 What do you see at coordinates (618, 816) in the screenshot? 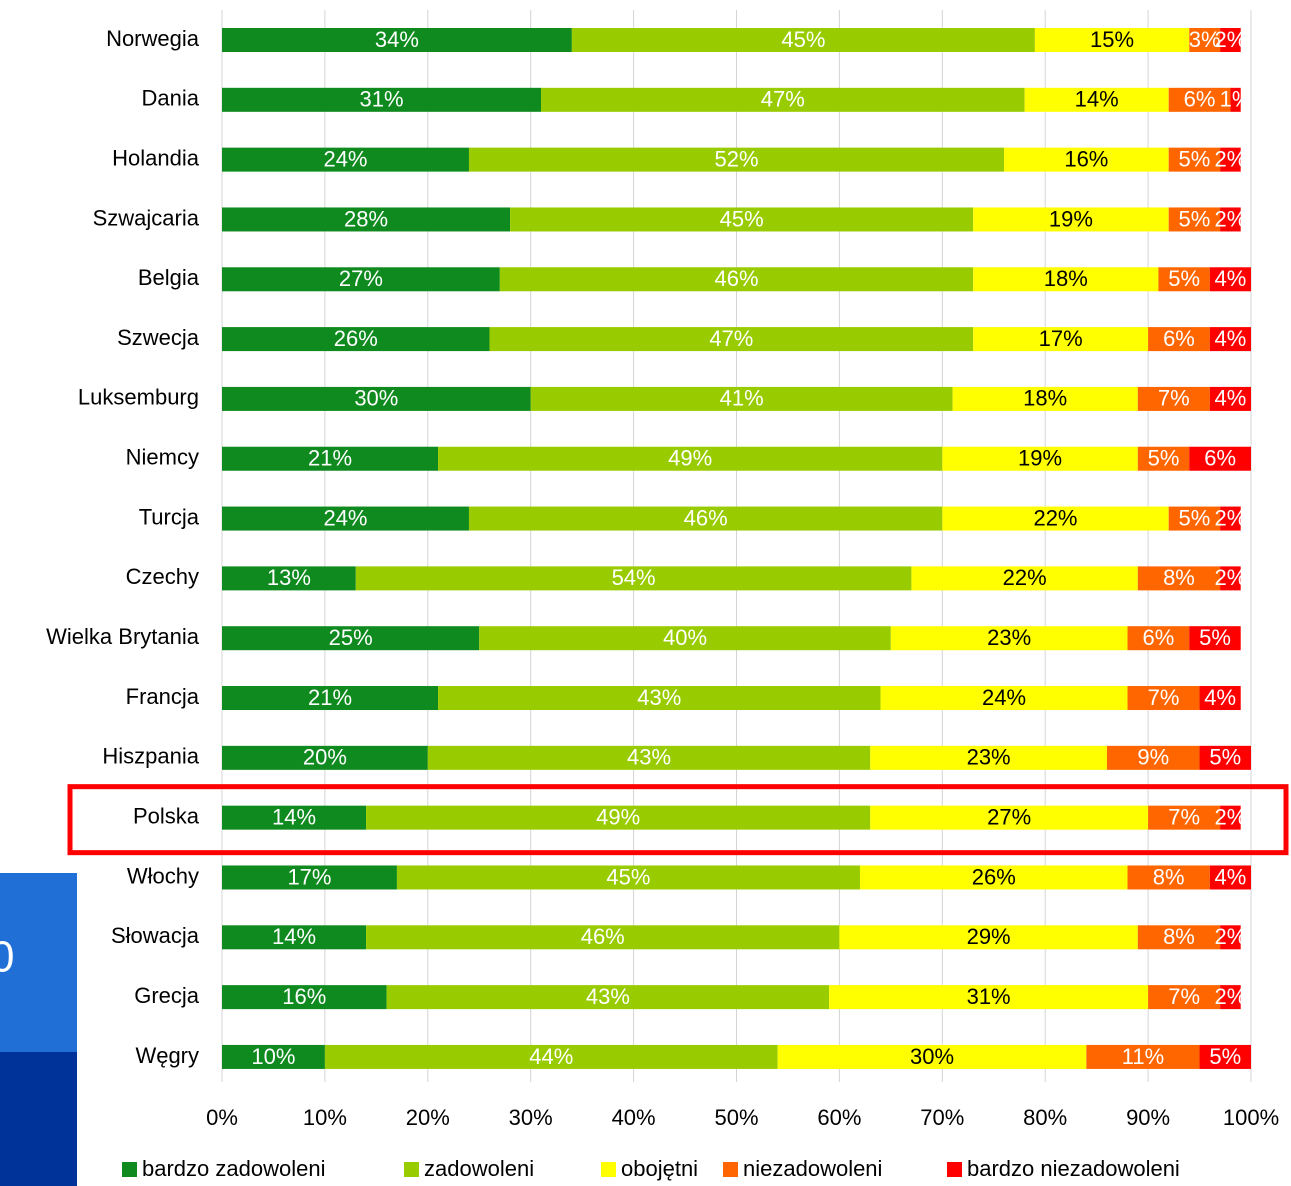
I see `data-label: 49%` at bounding box center [618, 816].